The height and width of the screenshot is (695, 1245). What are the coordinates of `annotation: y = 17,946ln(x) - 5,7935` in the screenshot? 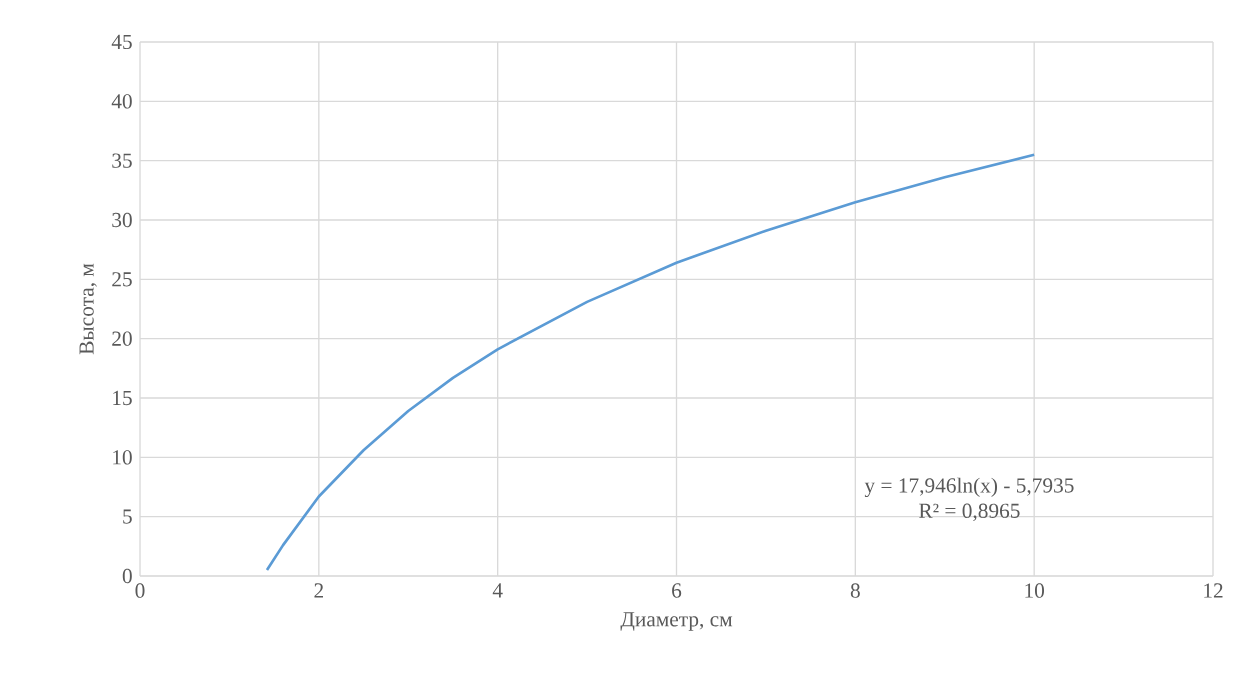 It's located at (969, 487).